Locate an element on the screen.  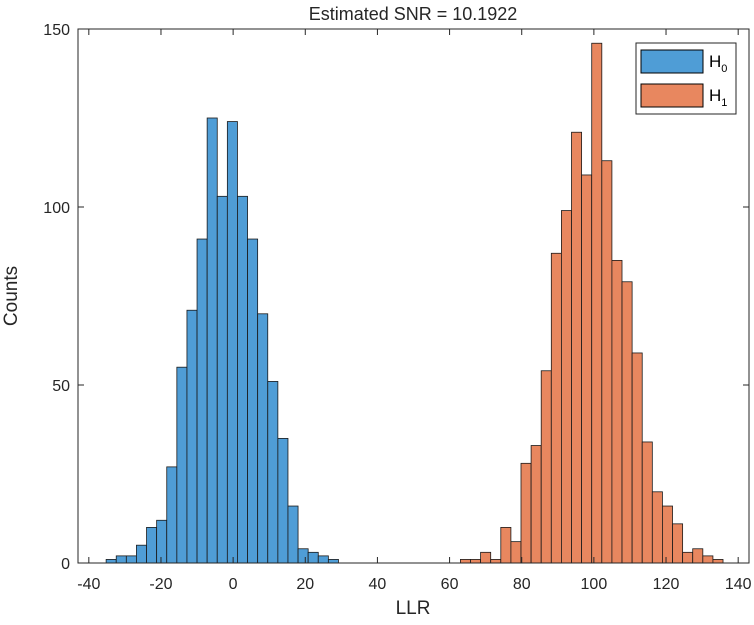
x-tick-label: 140 is located at coordinates (738, 584).